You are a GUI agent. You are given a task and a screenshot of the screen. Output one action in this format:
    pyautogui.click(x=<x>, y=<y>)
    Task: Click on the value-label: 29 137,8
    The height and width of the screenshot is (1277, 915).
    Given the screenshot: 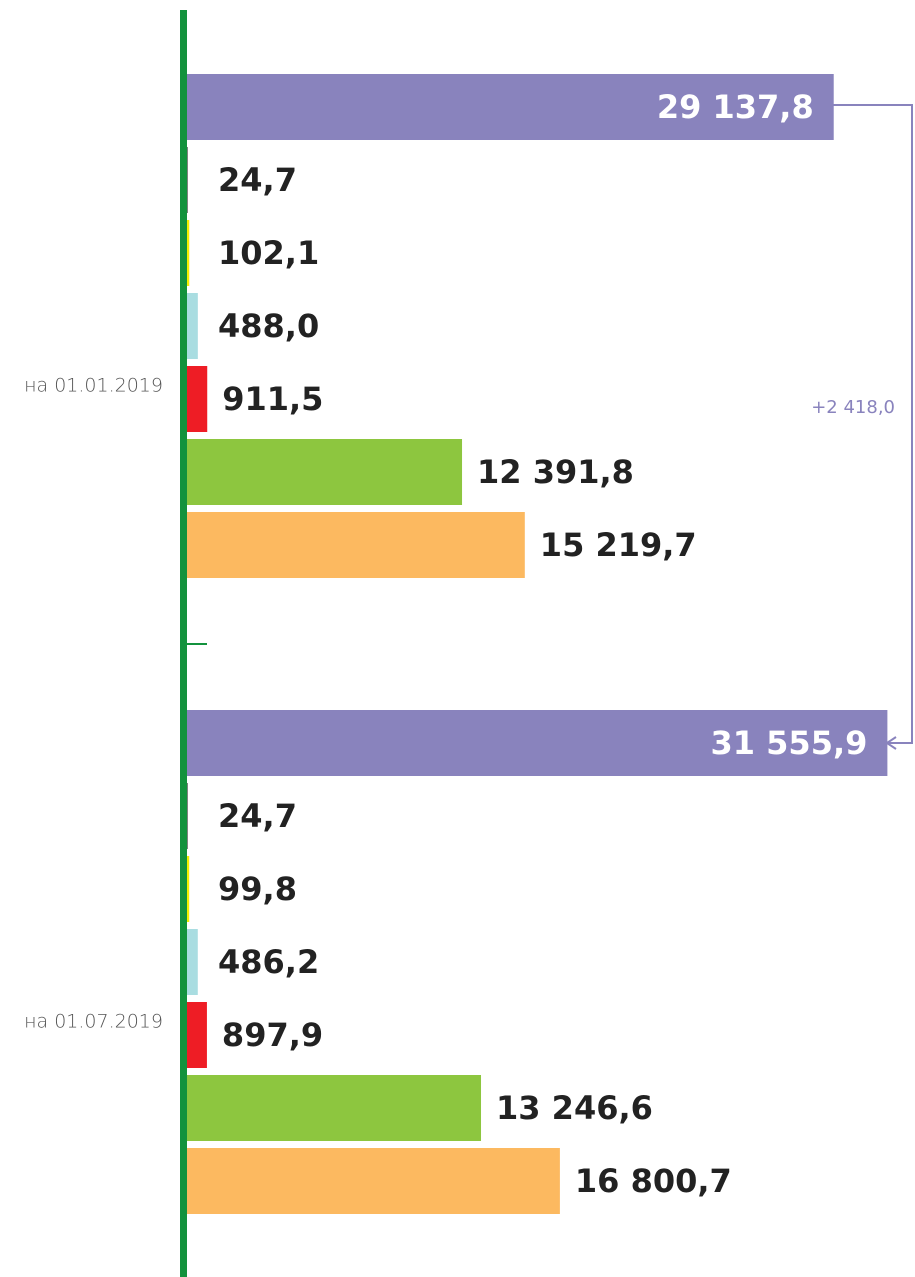 What is the action you would take?
    pyautogui.click(x=735, y=107)
    